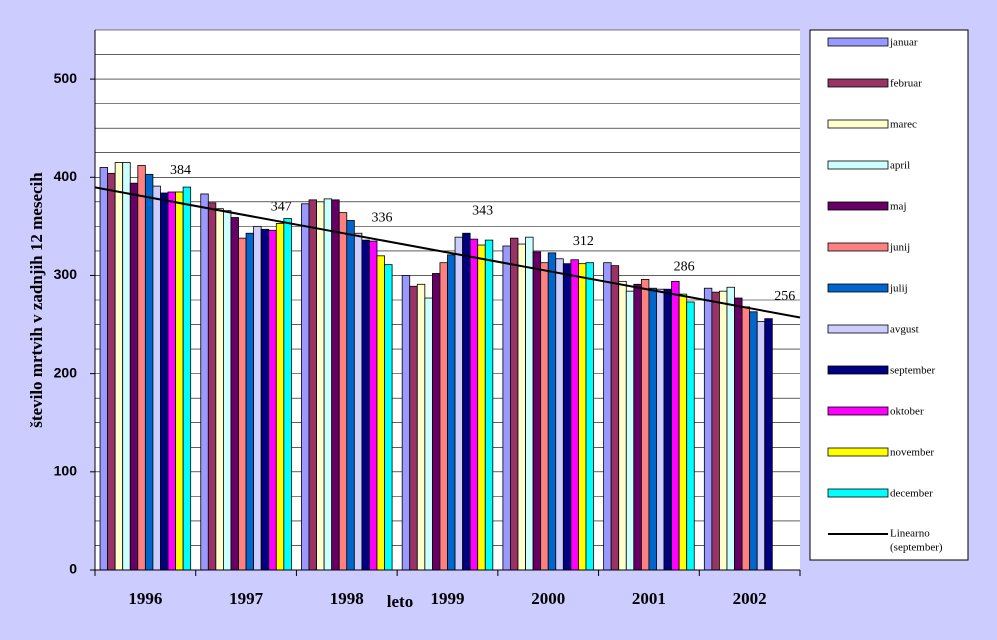  Describe the element at coordinates (910, 534) in the screenshot. I see `legend-label: Linearno` at that location.